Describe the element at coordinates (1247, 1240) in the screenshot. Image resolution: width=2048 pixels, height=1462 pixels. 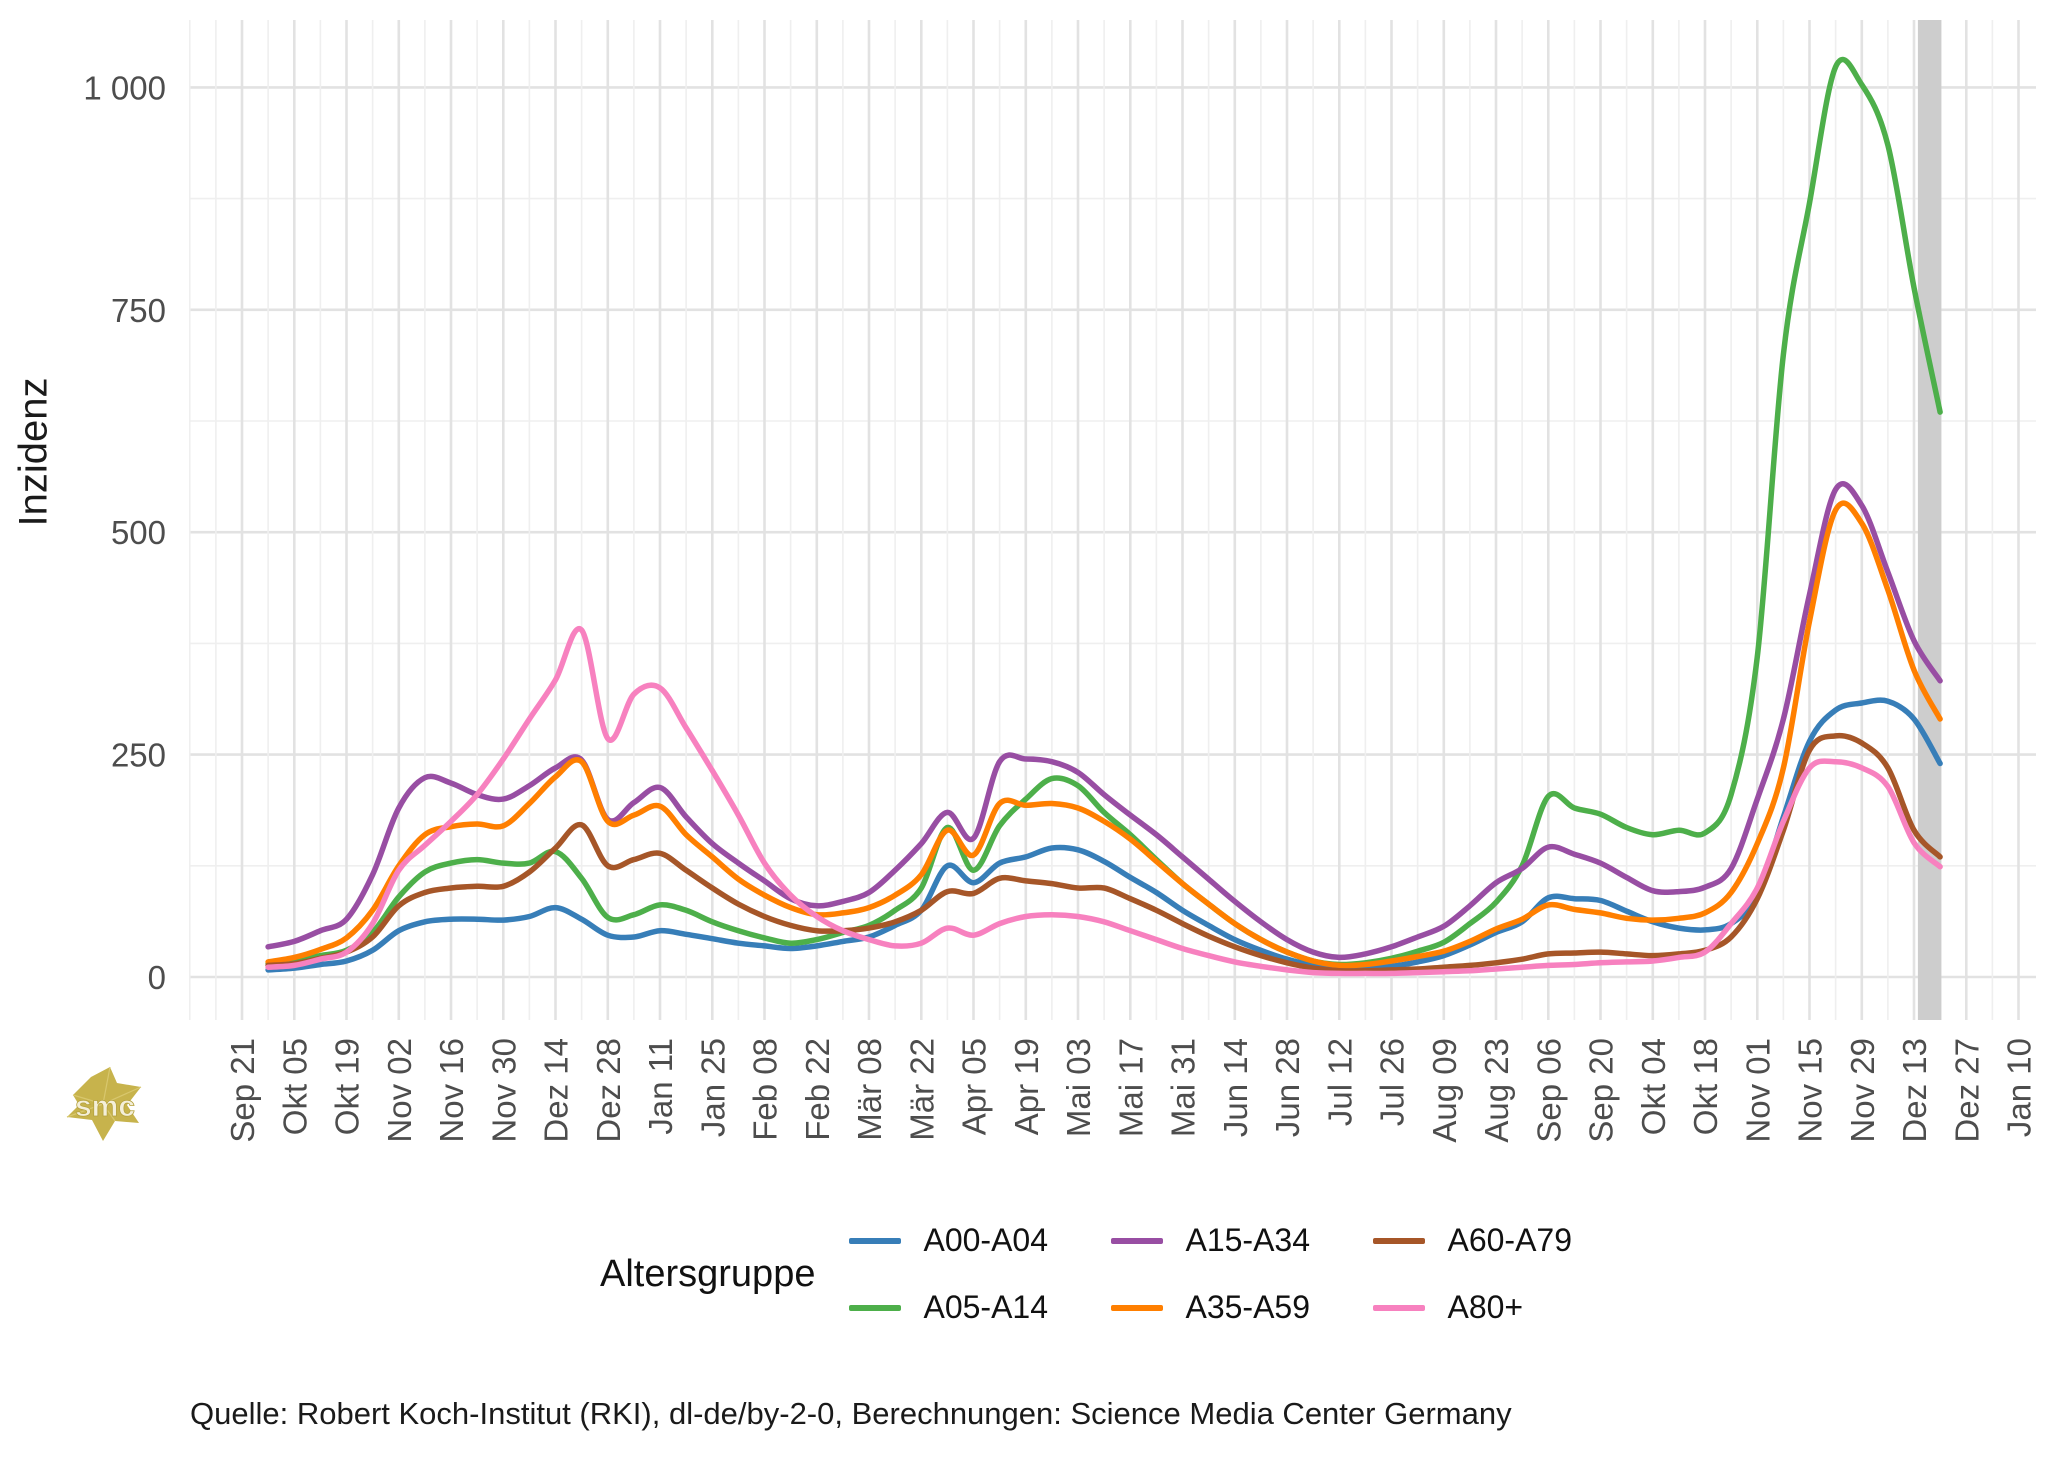
I see `legend-label: A15-A34` at that location.